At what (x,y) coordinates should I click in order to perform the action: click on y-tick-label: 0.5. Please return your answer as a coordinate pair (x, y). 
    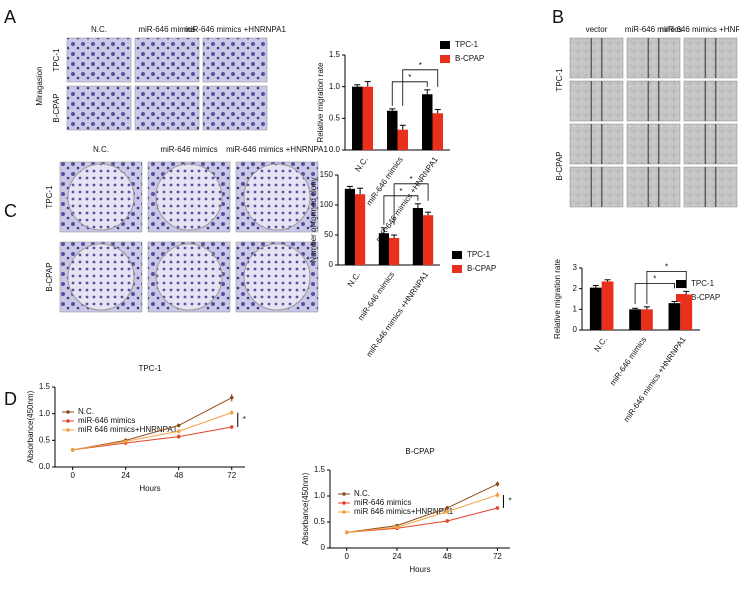
    Looking at the image, I should click on (335, 117).